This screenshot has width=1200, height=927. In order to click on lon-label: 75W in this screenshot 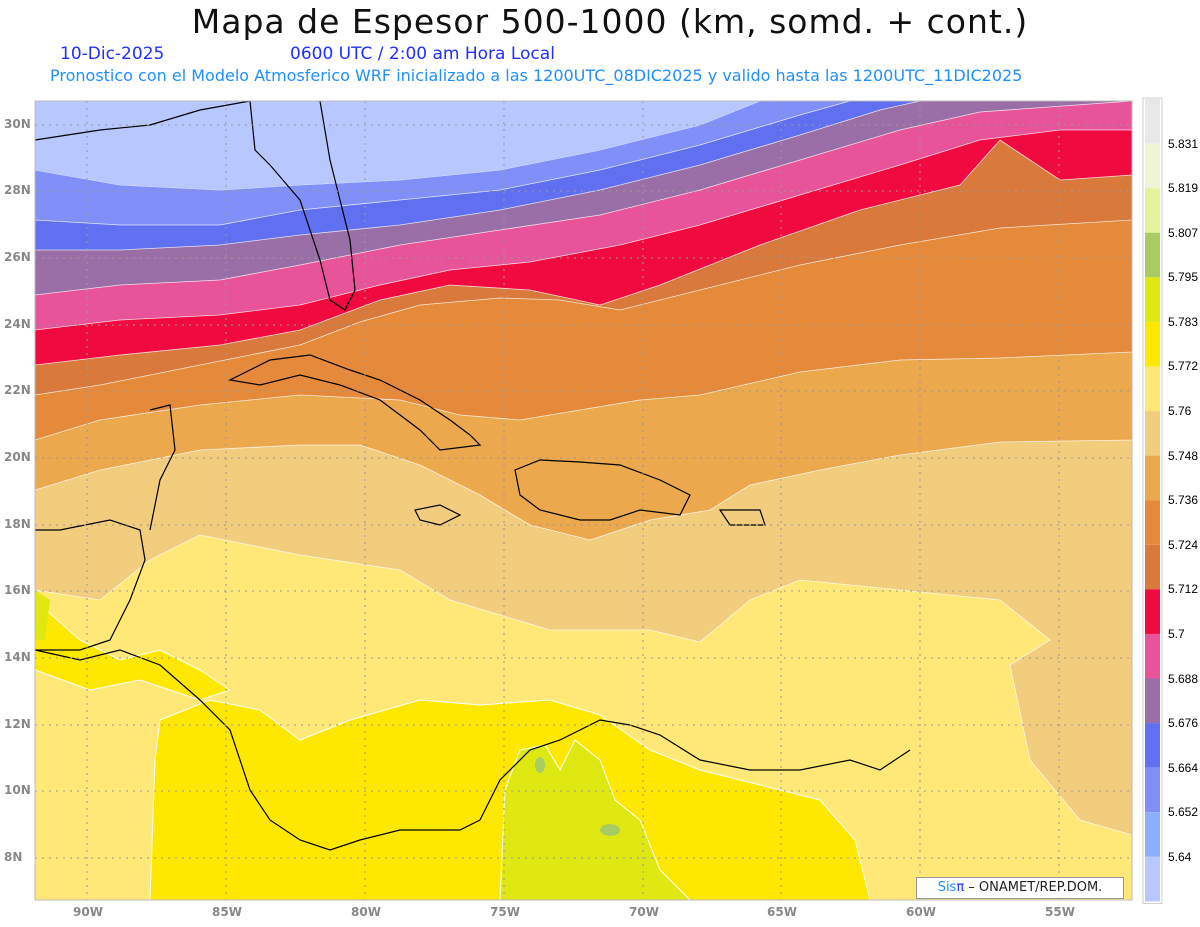, I will do `click(505, 912)`.